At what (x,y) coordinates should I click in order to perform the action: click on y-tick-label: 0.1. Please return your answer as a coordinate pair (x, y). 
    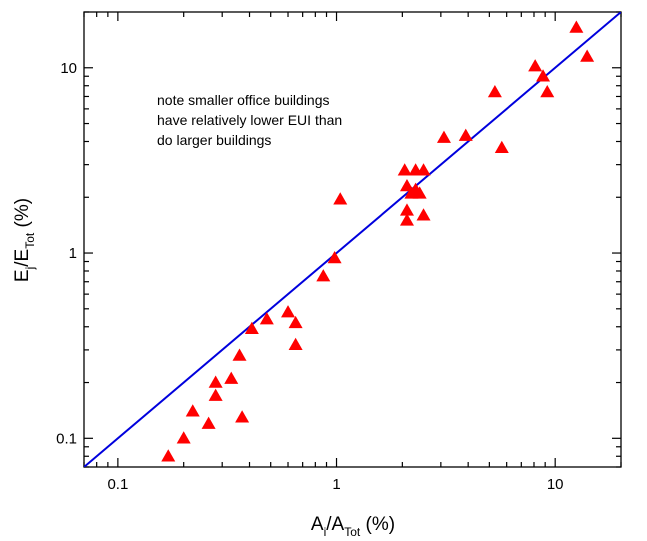
    Looking at the image, I should click on (66, 438).